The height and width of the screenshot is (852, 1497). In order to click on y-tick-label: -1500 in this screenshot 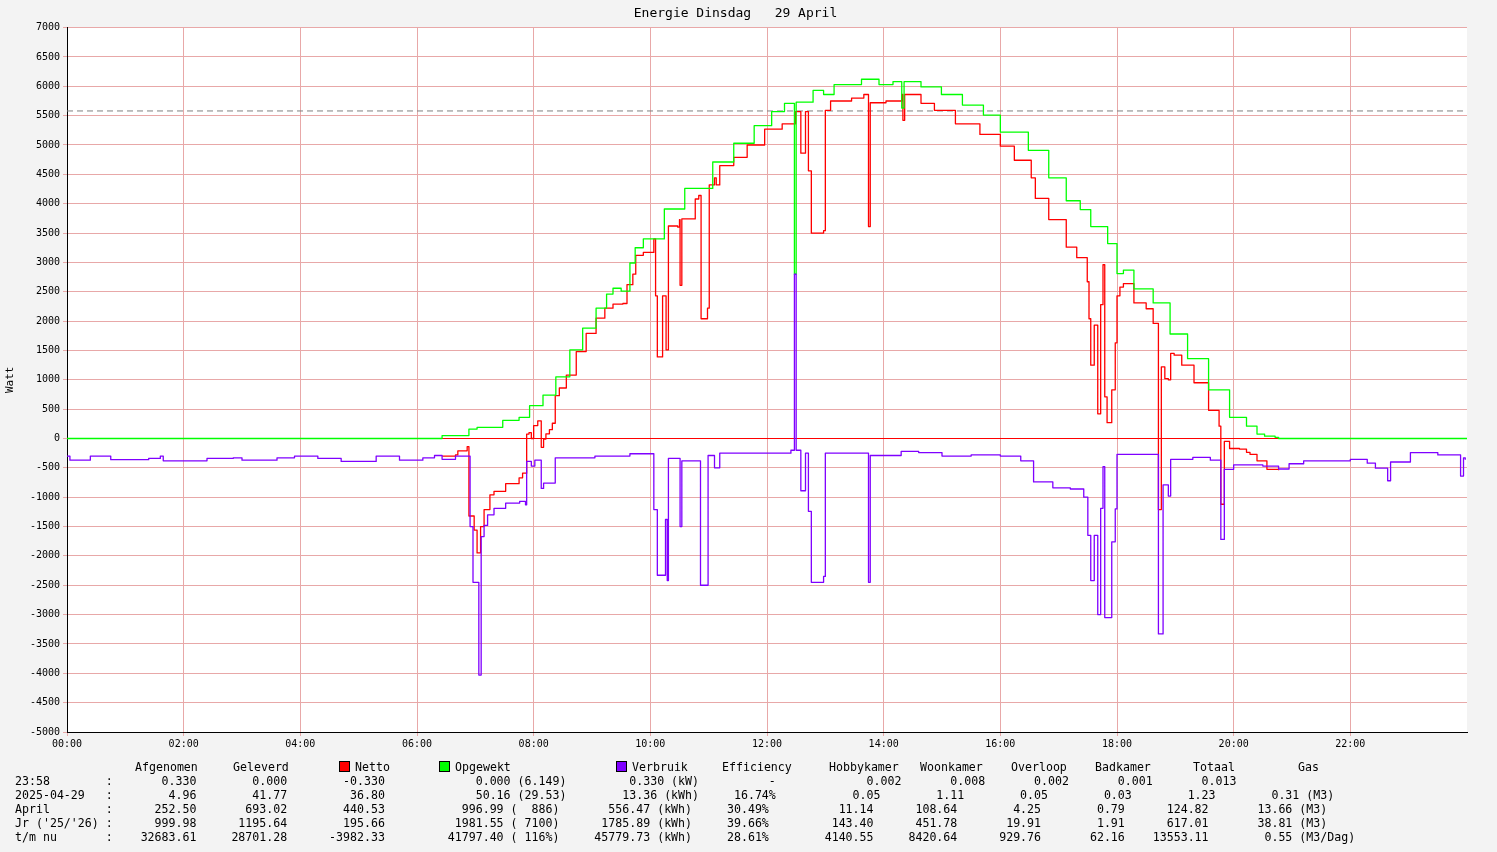, I will do `click(44, 526)`.